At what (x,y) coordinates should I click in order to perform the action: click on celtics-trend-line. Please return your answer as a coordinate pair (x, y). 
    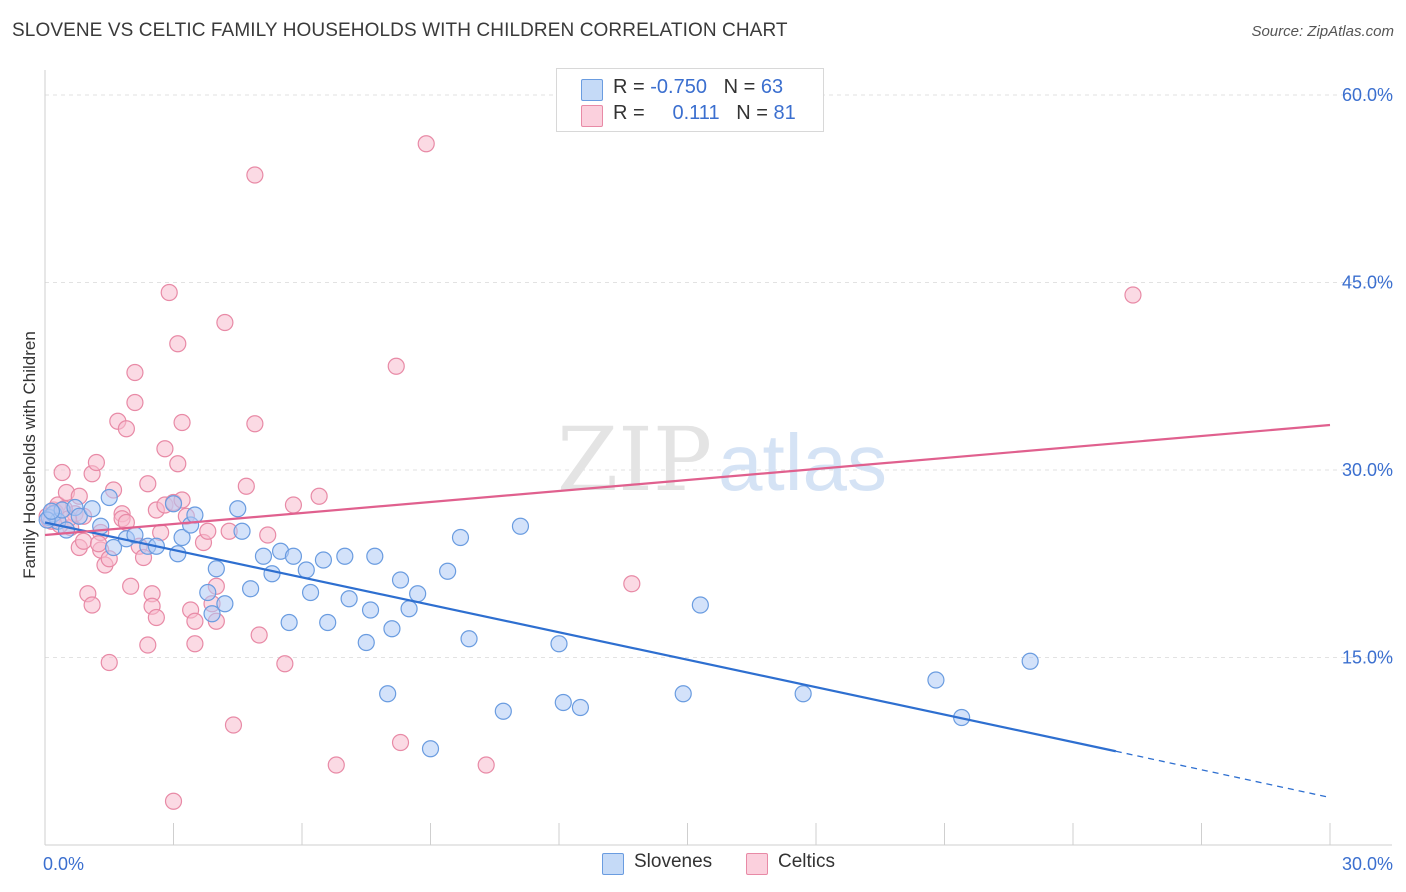
    Looking at the image, I should click on (687, 480).